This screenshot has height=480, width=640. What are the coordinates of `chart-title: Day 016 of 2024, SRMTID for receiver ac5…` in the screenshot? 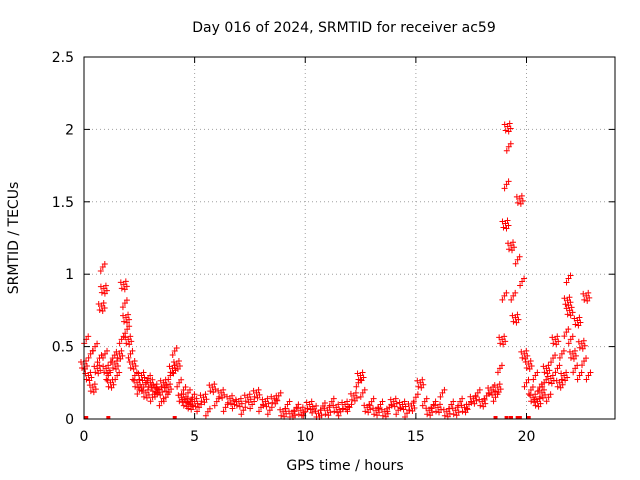 It's located at (344, 28).